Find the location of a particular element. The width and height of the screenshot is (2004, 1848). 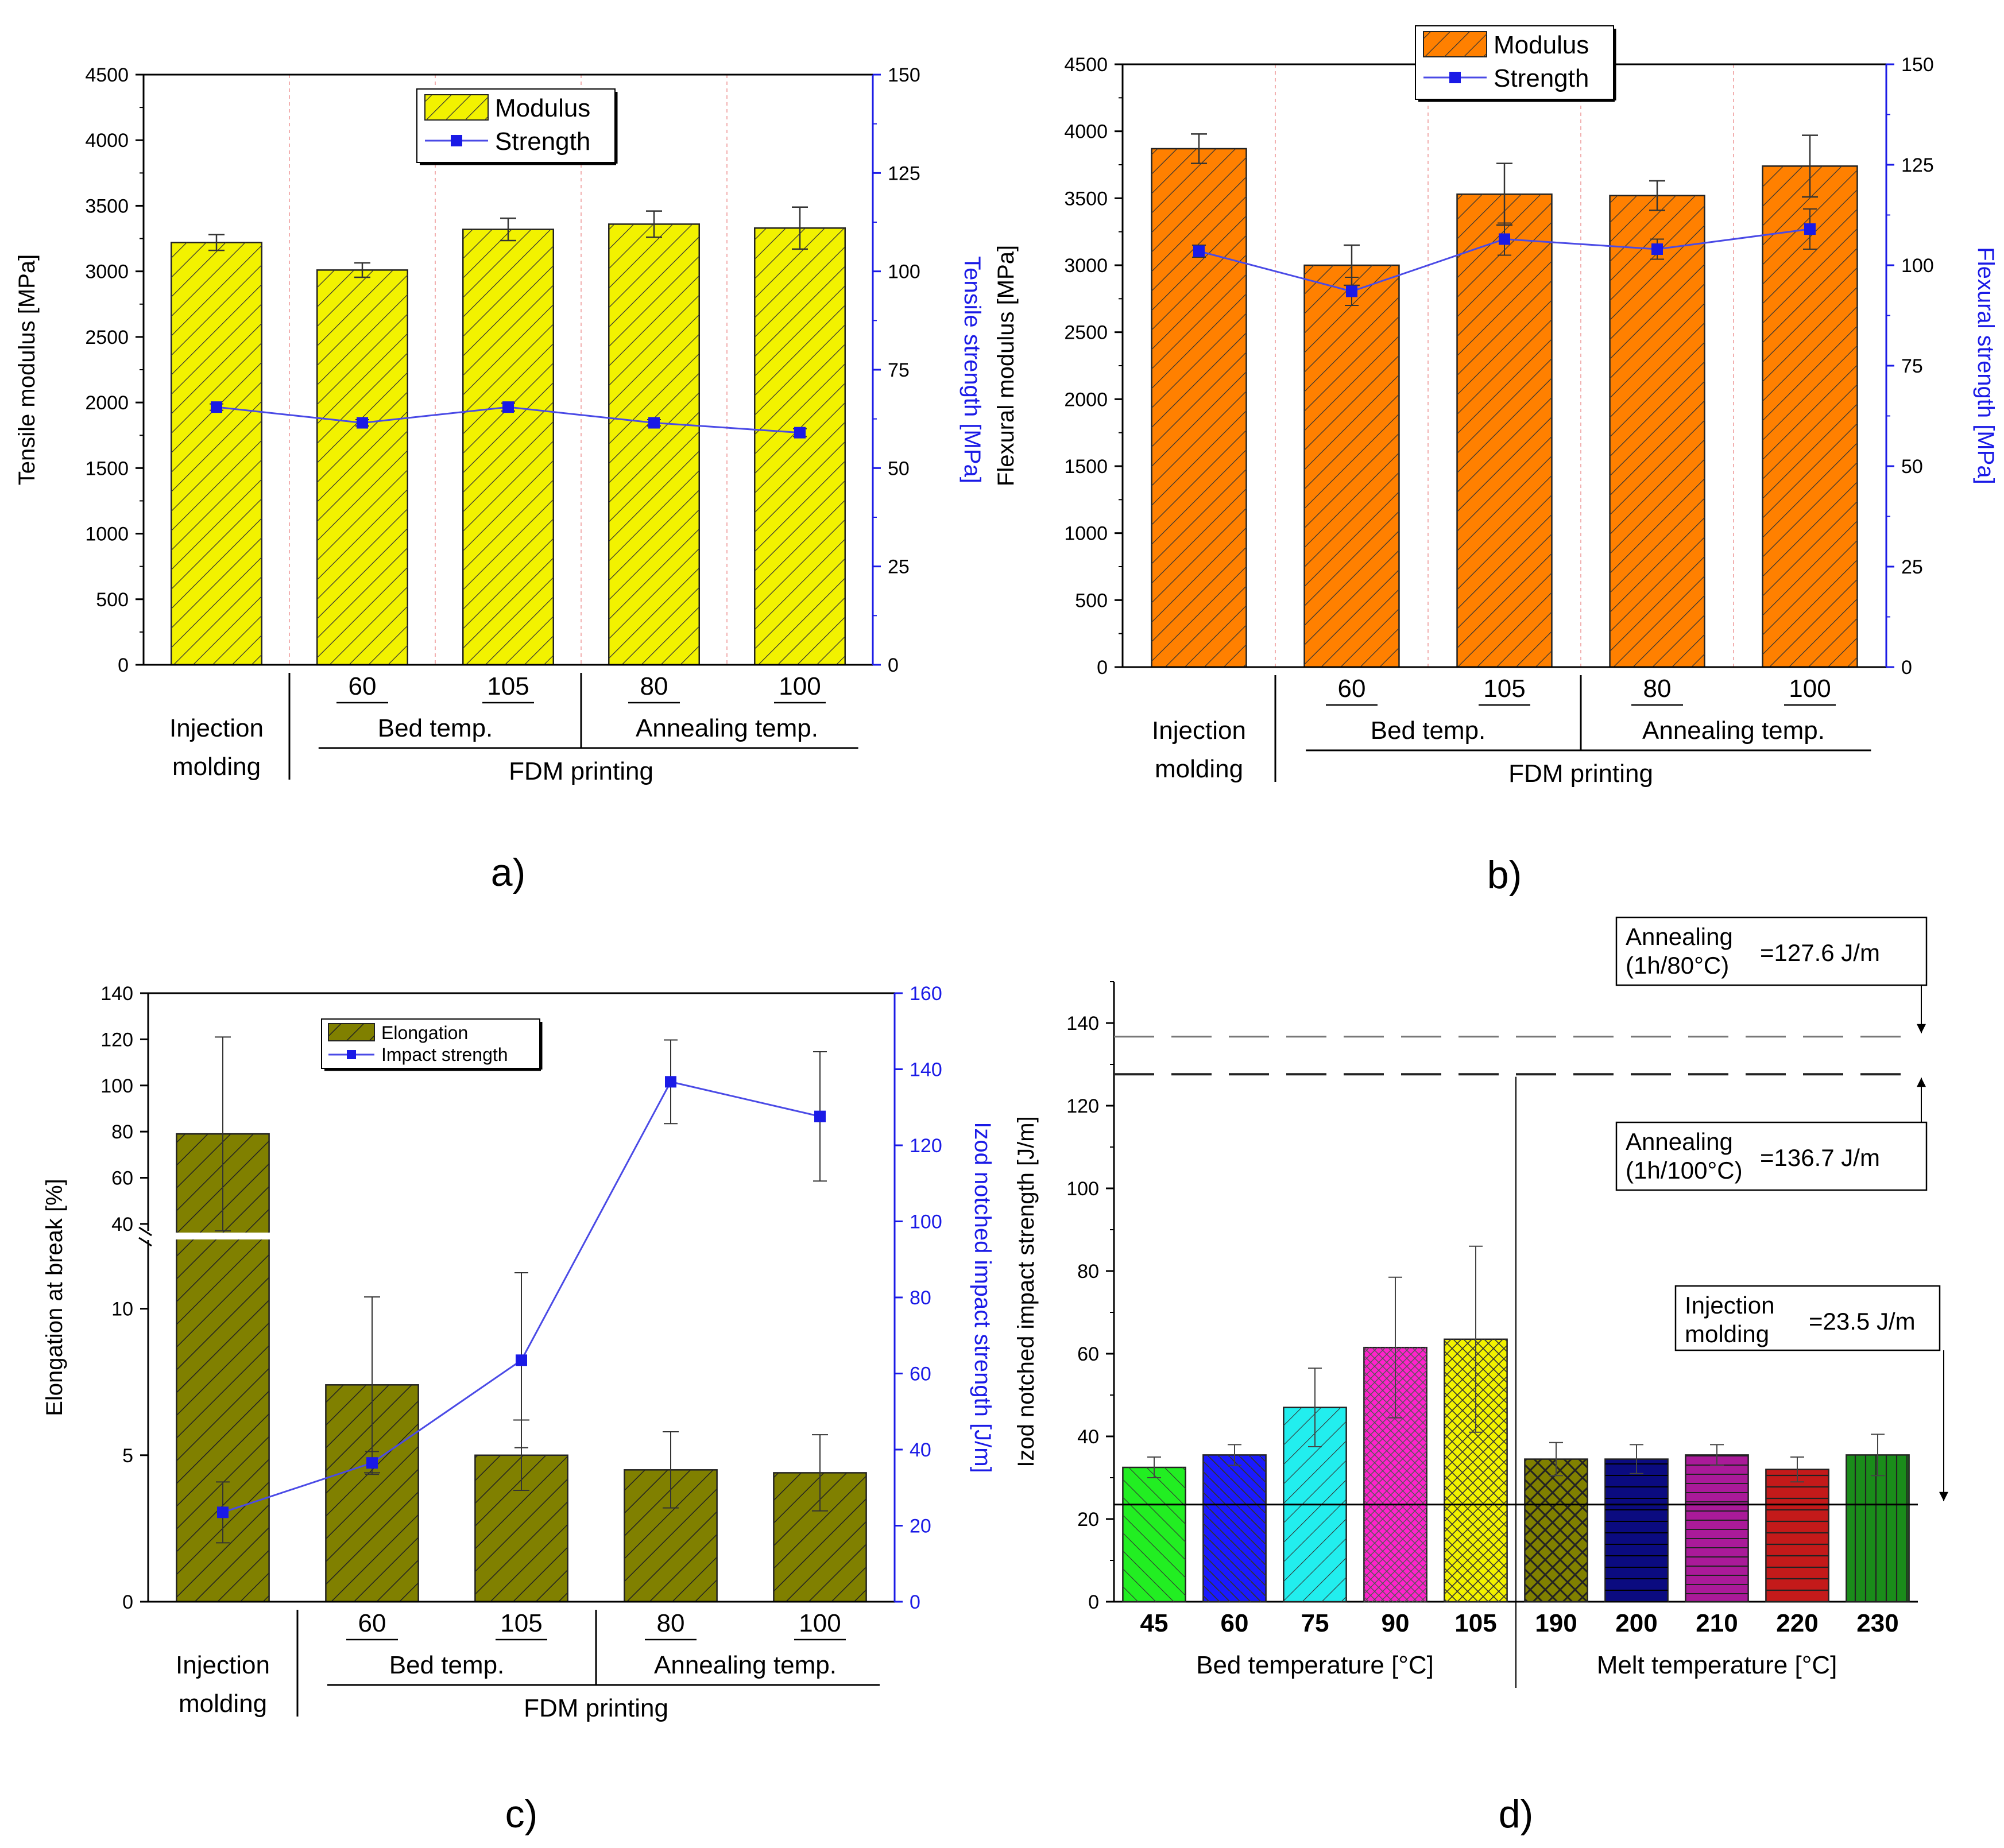

y2-tick-label: 25 is located at coordinates (899, 567).